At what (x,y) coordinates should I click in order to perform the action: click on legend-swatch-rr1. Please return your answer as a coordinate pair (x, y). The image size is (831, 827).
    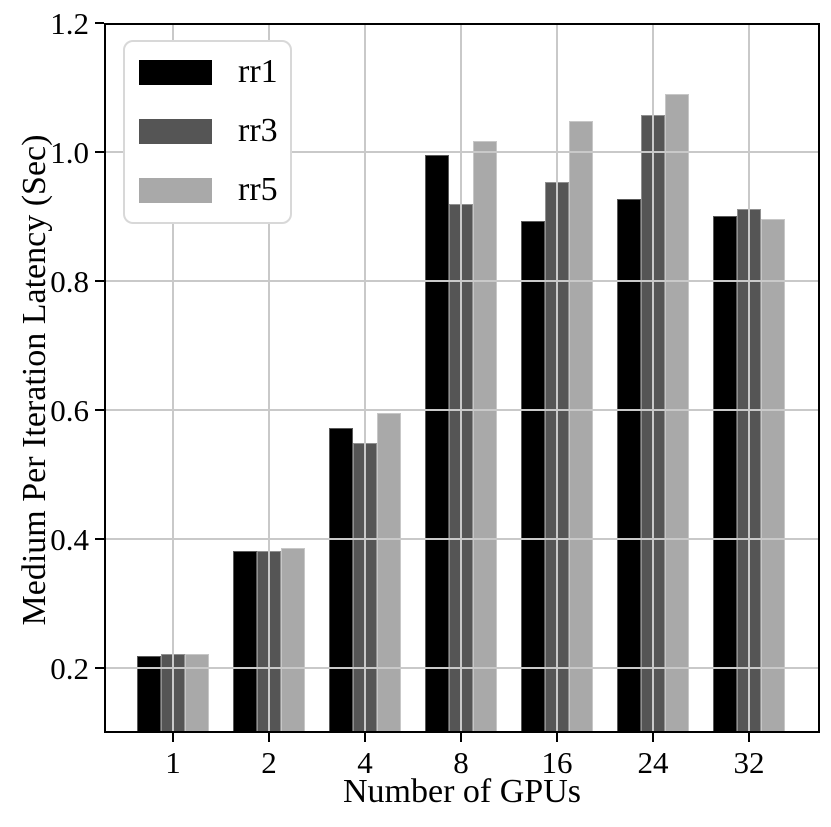
    Looking at the image, I should click on (175, 72).